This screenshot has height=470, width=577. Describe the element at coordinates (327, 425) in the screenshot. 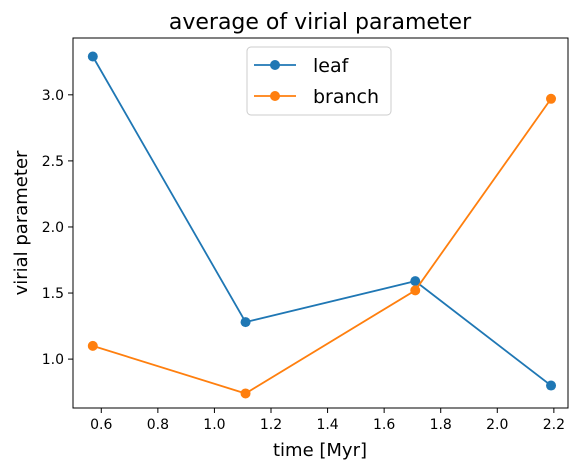

I see `x-tick-label: 1.4` at that location.